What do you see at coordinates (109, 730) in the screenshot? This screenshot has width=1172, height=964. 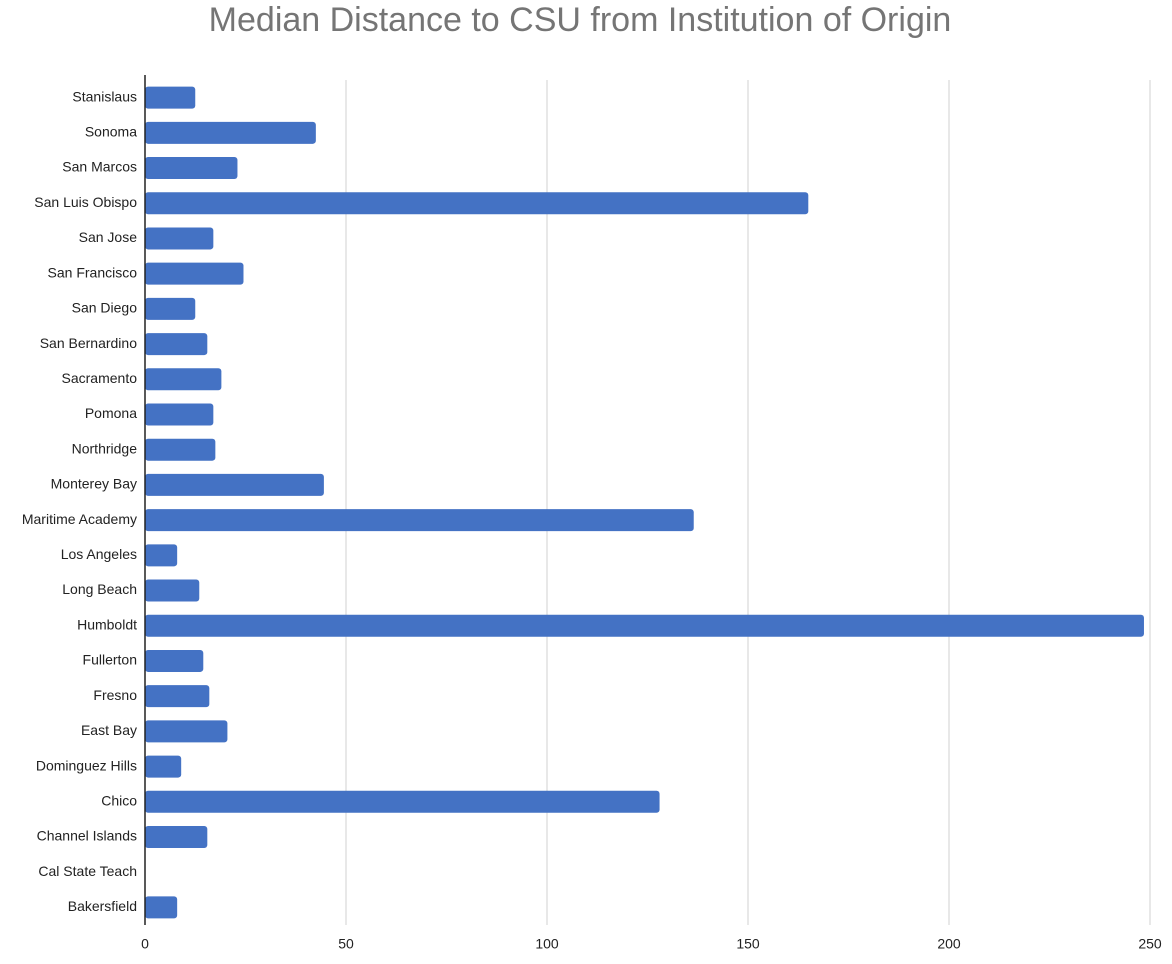 I see `y-tick-label: East Bay` at bounding box center [109, 730].